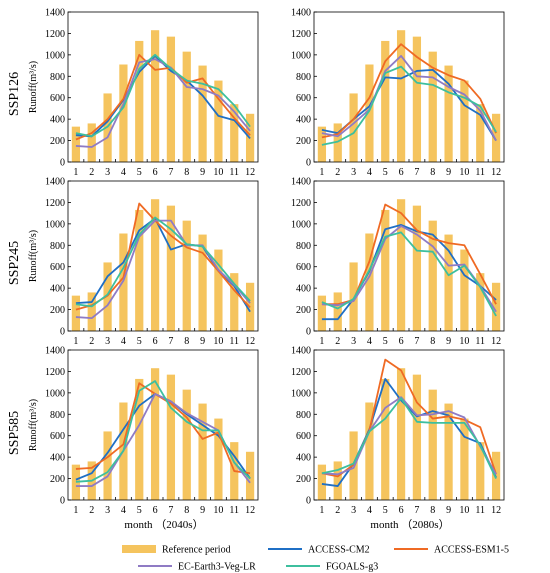  I want to click on row-label-ssp245: SSP245, so click(14, 263).